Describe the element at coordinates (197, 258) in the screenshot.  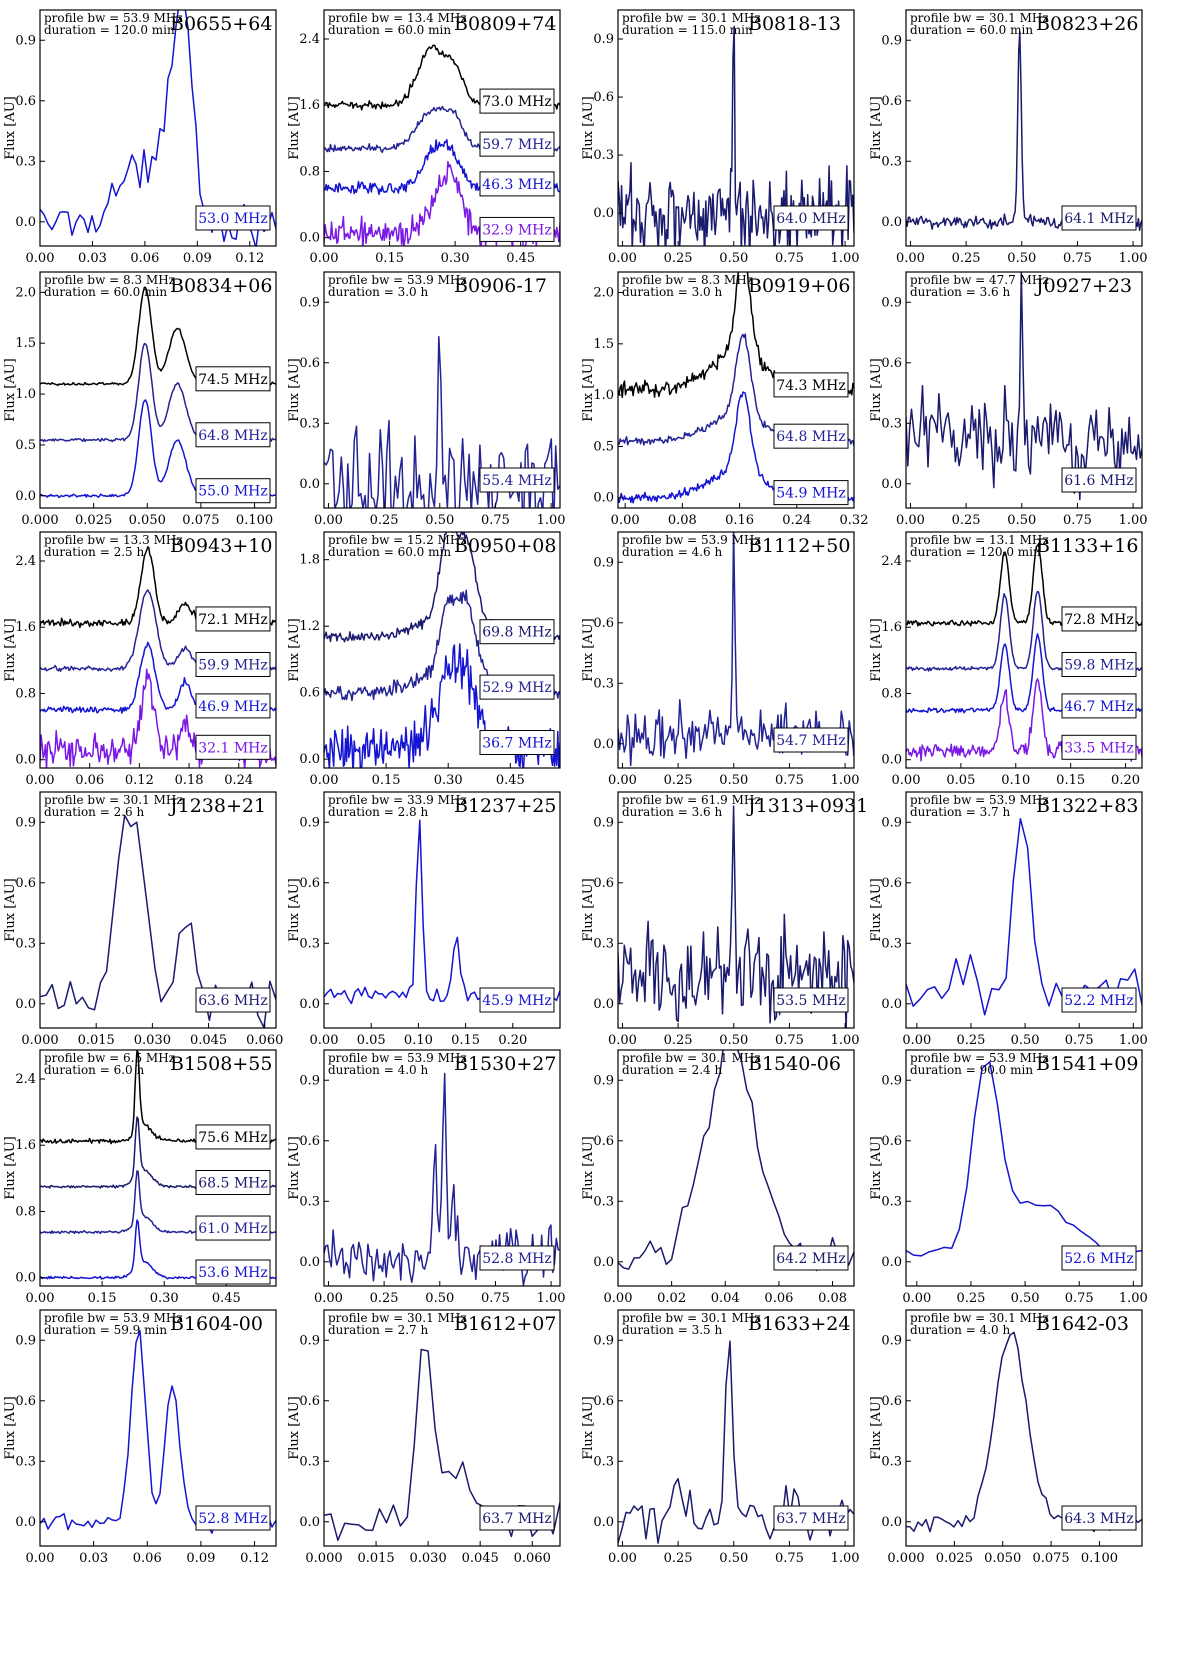
I see `x-tick-label: 0.09` at that location.